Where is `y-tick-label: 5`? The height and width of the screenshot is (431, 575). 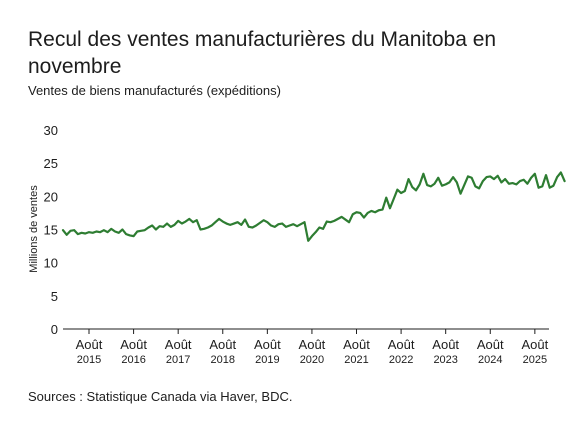
y-tick-label: 5 is located at coordinates (54, 296).